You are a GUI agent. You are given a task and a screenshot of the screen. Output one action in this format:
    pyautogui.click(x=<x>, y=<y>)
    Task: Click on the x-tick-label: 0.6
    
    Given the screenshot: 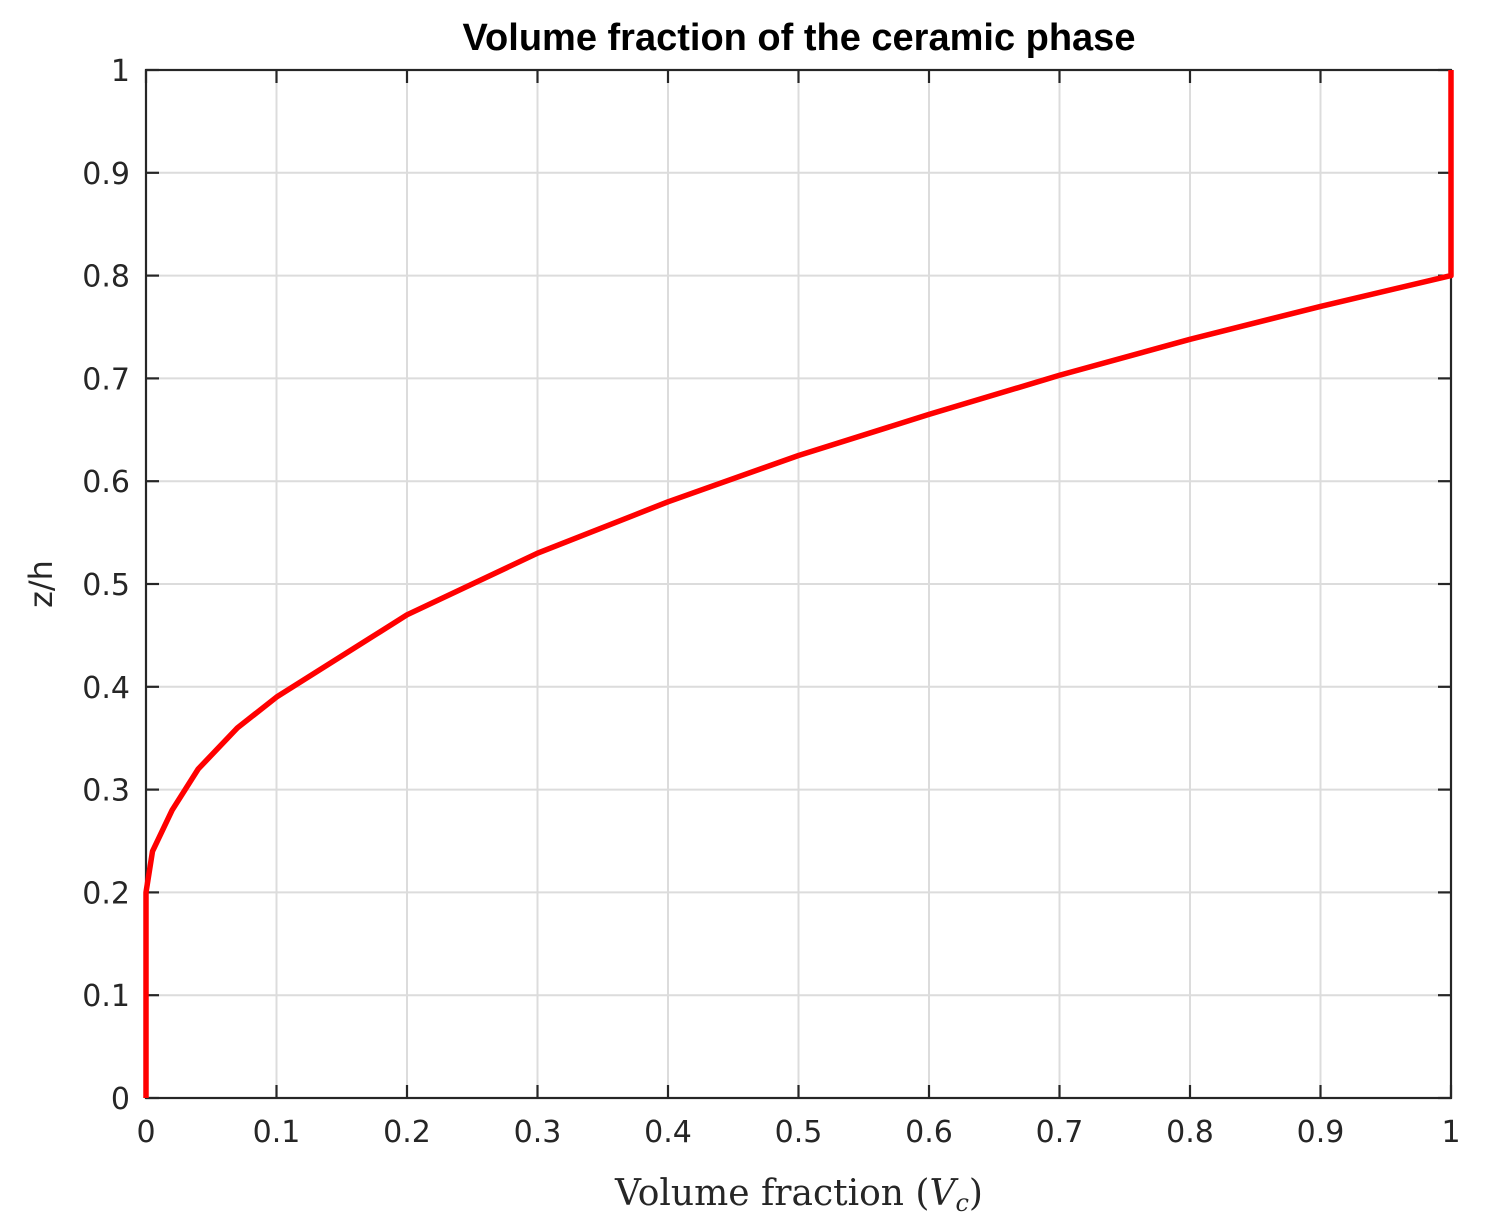 What is the action you would take?
    pyautogui.click(x=929, y=1132)
    